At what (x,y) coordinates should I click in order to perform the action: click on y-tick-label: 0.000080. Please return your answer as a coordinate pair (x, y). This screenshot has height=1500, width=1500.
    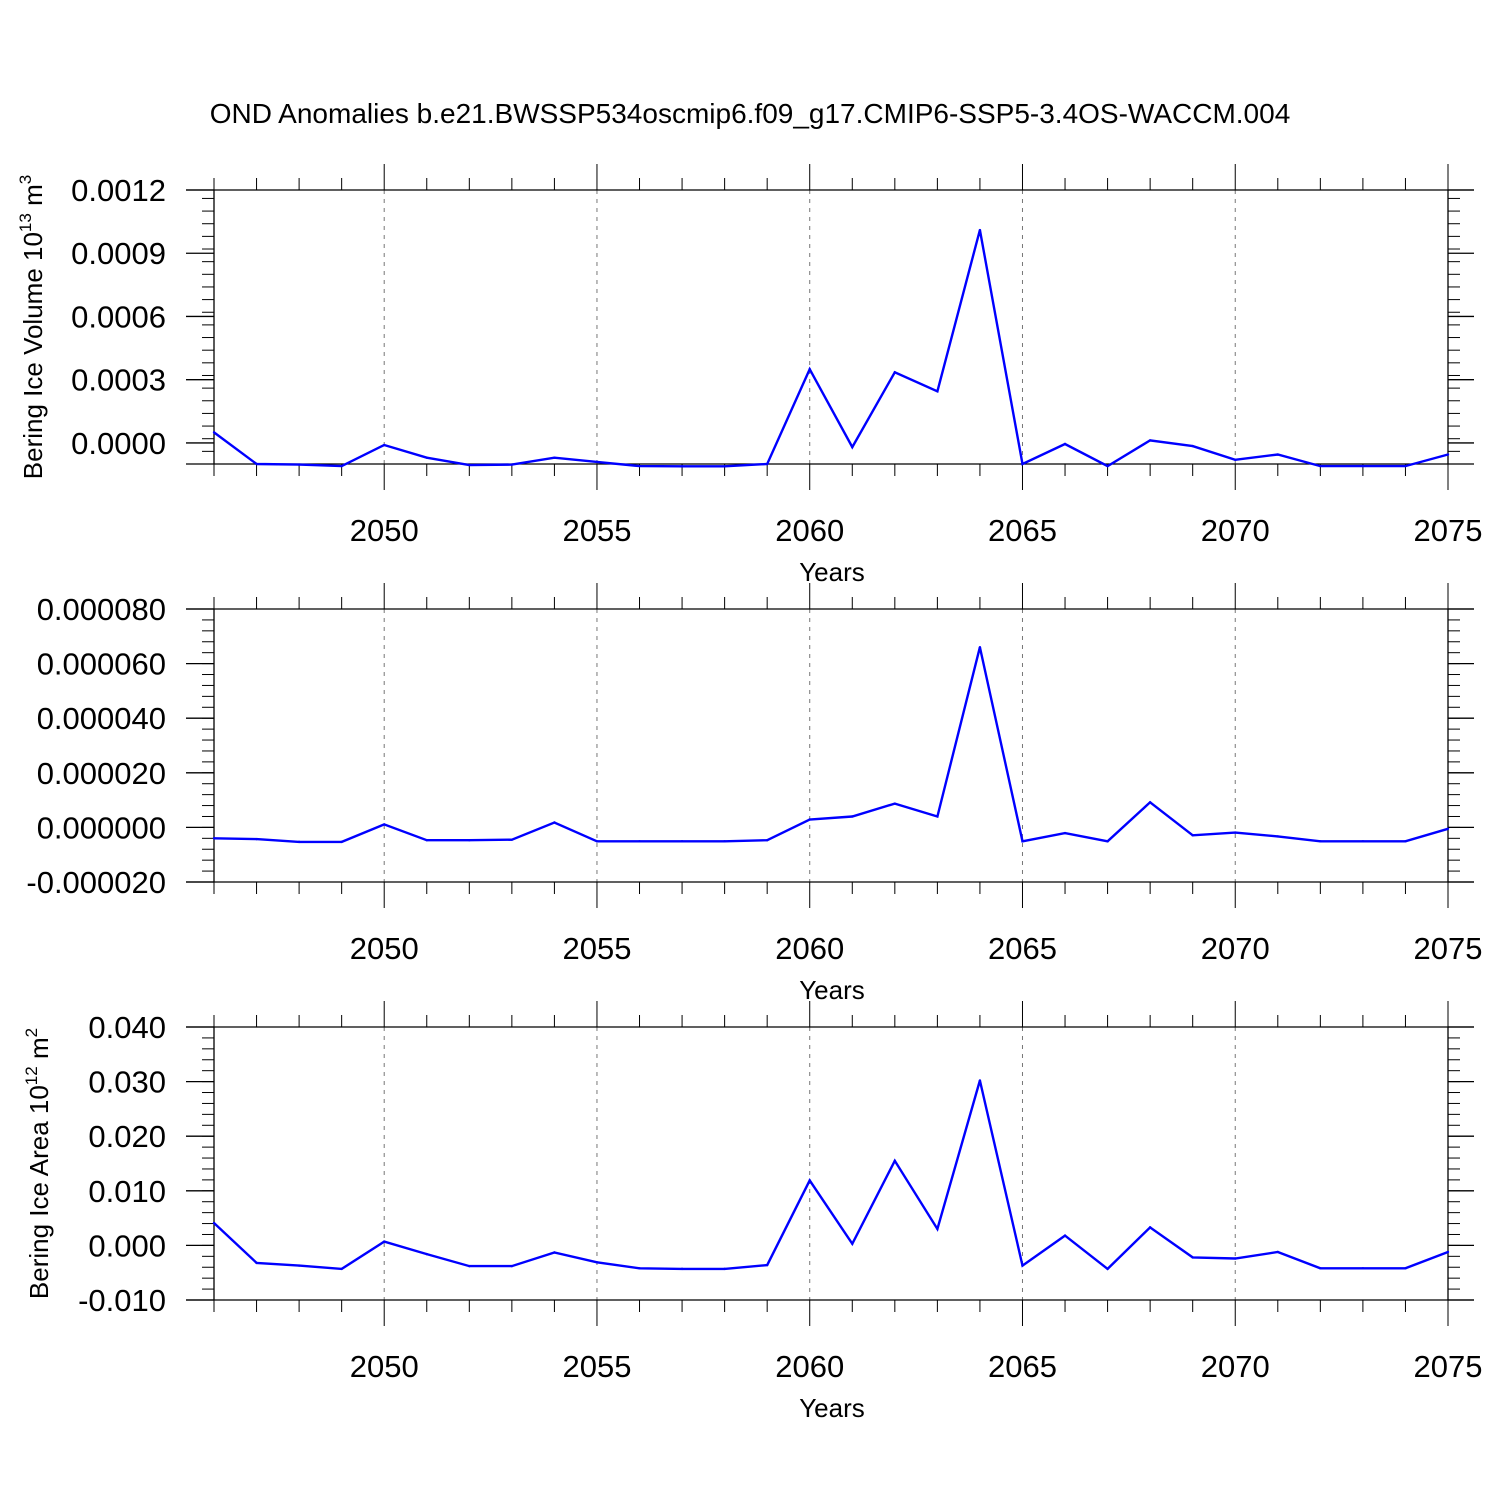
    Looking at the image, I should click on (101, 609).